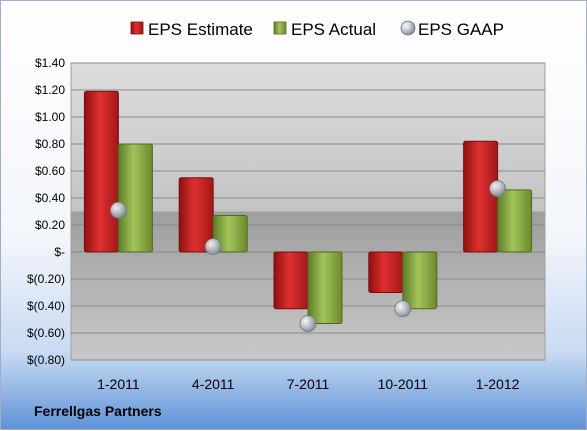 The width and height of the screenshot is (587, 431). I want to click on x-tick-label: 4-2011, so click(213, 384).